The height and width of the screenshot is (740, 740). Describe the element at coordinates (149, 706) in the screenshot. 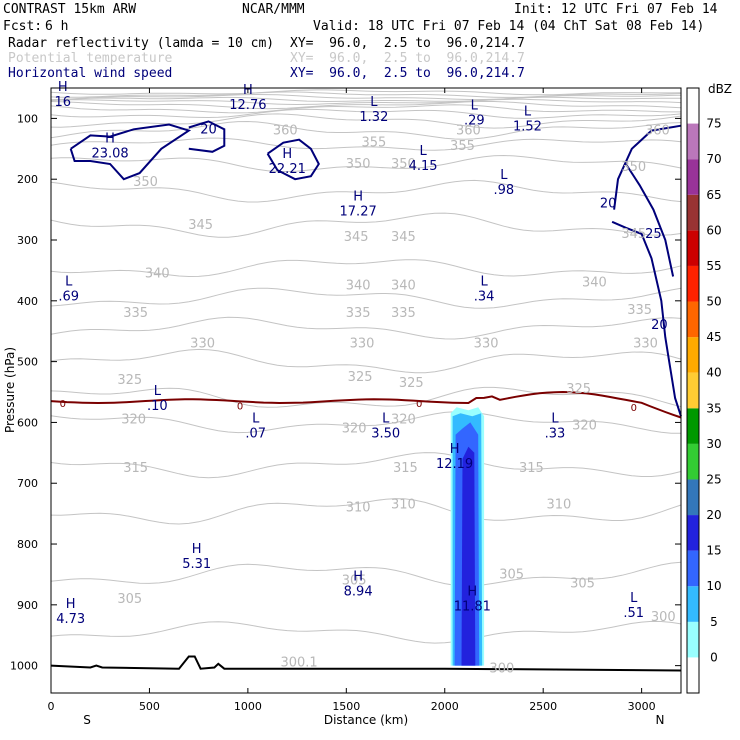

I see `x-tick-label: 500` at that location.